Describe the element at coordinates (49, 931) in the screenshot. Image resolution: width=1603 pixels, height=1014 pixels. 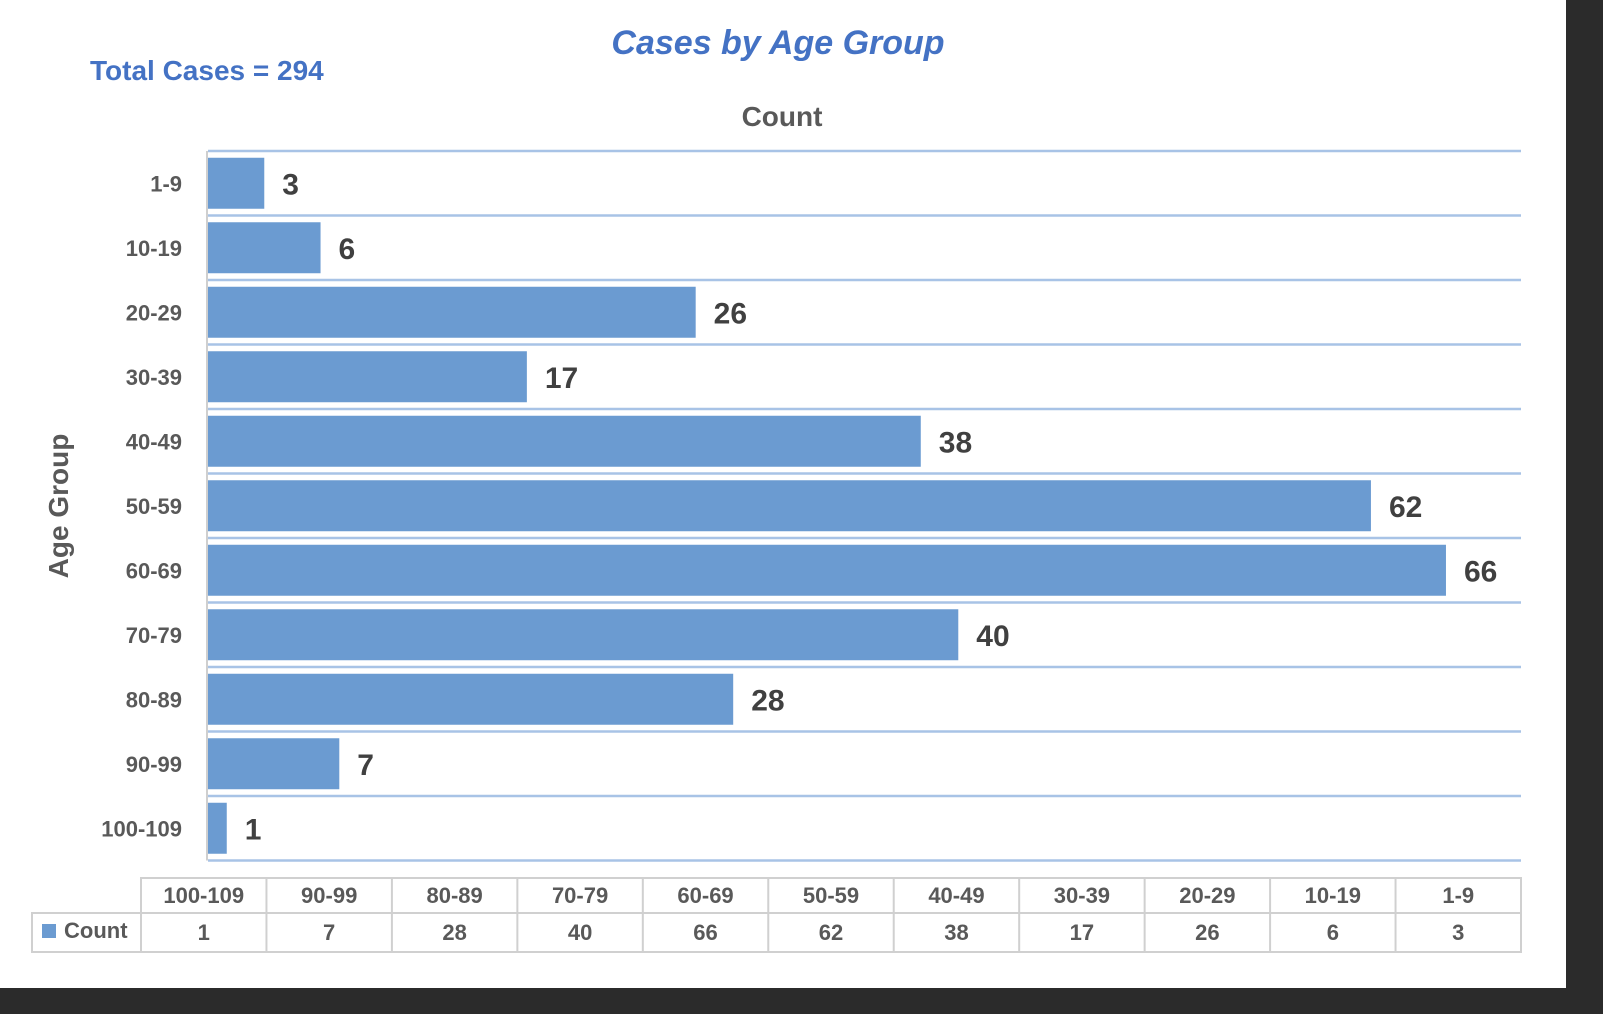
I see `legend-key-swatch` at that location.